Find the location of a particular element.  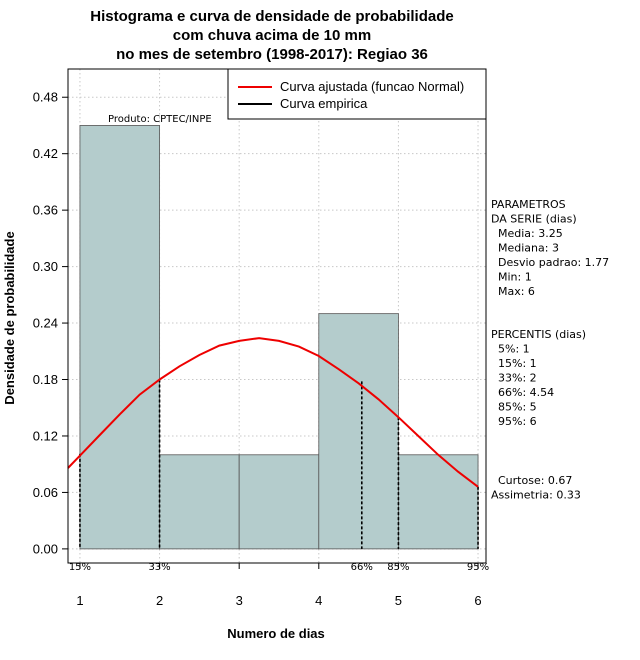

legend-entry-fitted: Curva ajustada (funcao Normal) is located at coordinates (372, 86).